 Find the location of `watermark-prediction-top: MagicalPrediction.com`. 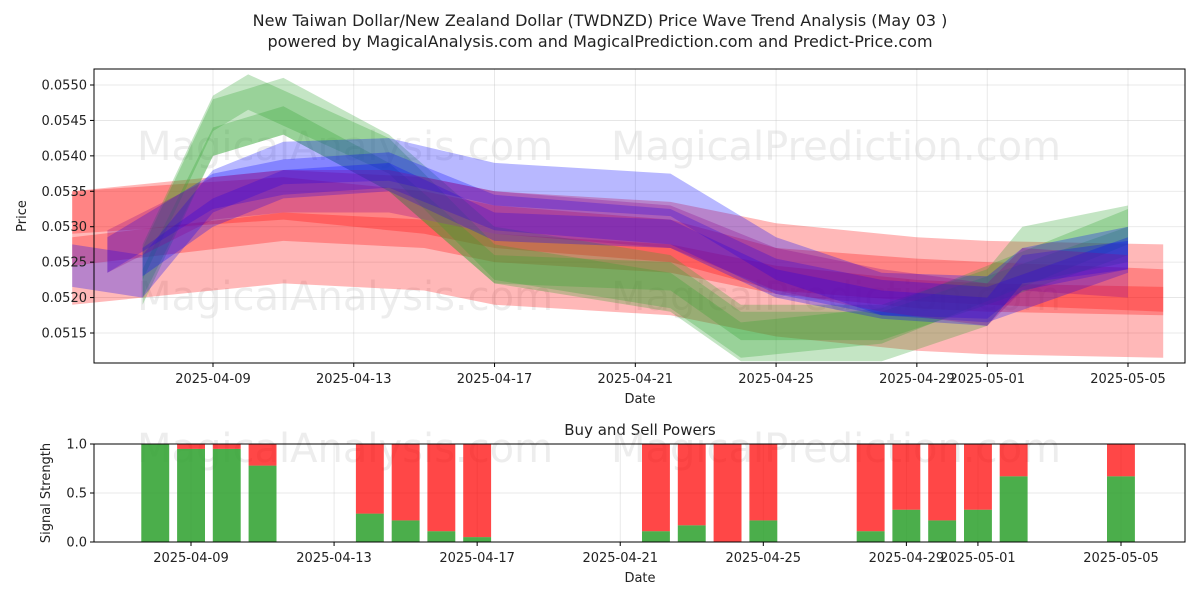

watermark-prediction-top: MagicalPrediction.com is located at coordinates (836, 147).